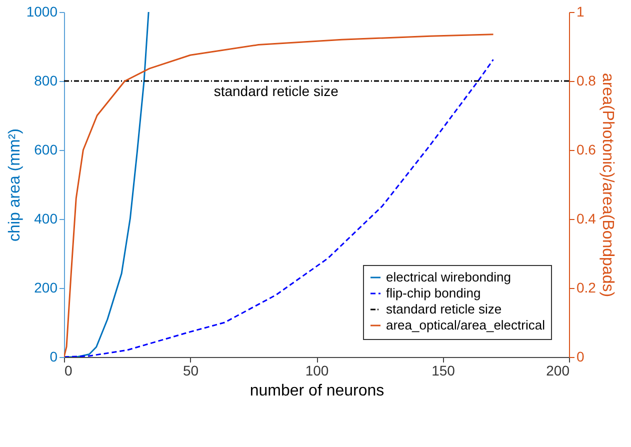 This screenshot has height=447, width=631. Describe the element at coordinates (433, 293) in the screenshot. I see `legend-label: flip-chip bonding` at that location.